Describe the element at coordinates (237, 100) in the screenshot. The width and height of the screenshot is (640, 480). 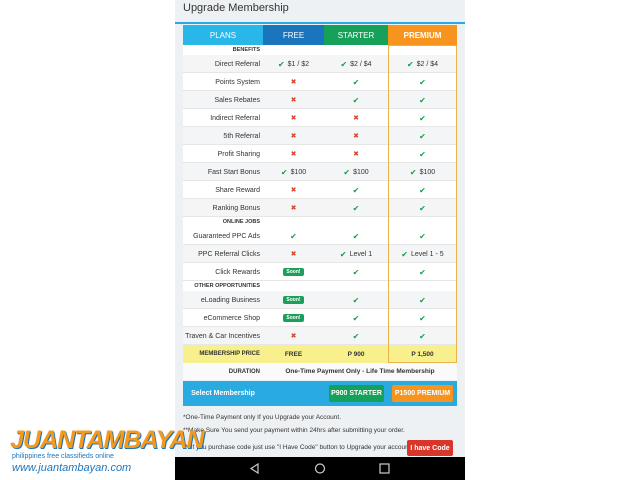
I see `row-label: Sales Rebates` at that location.